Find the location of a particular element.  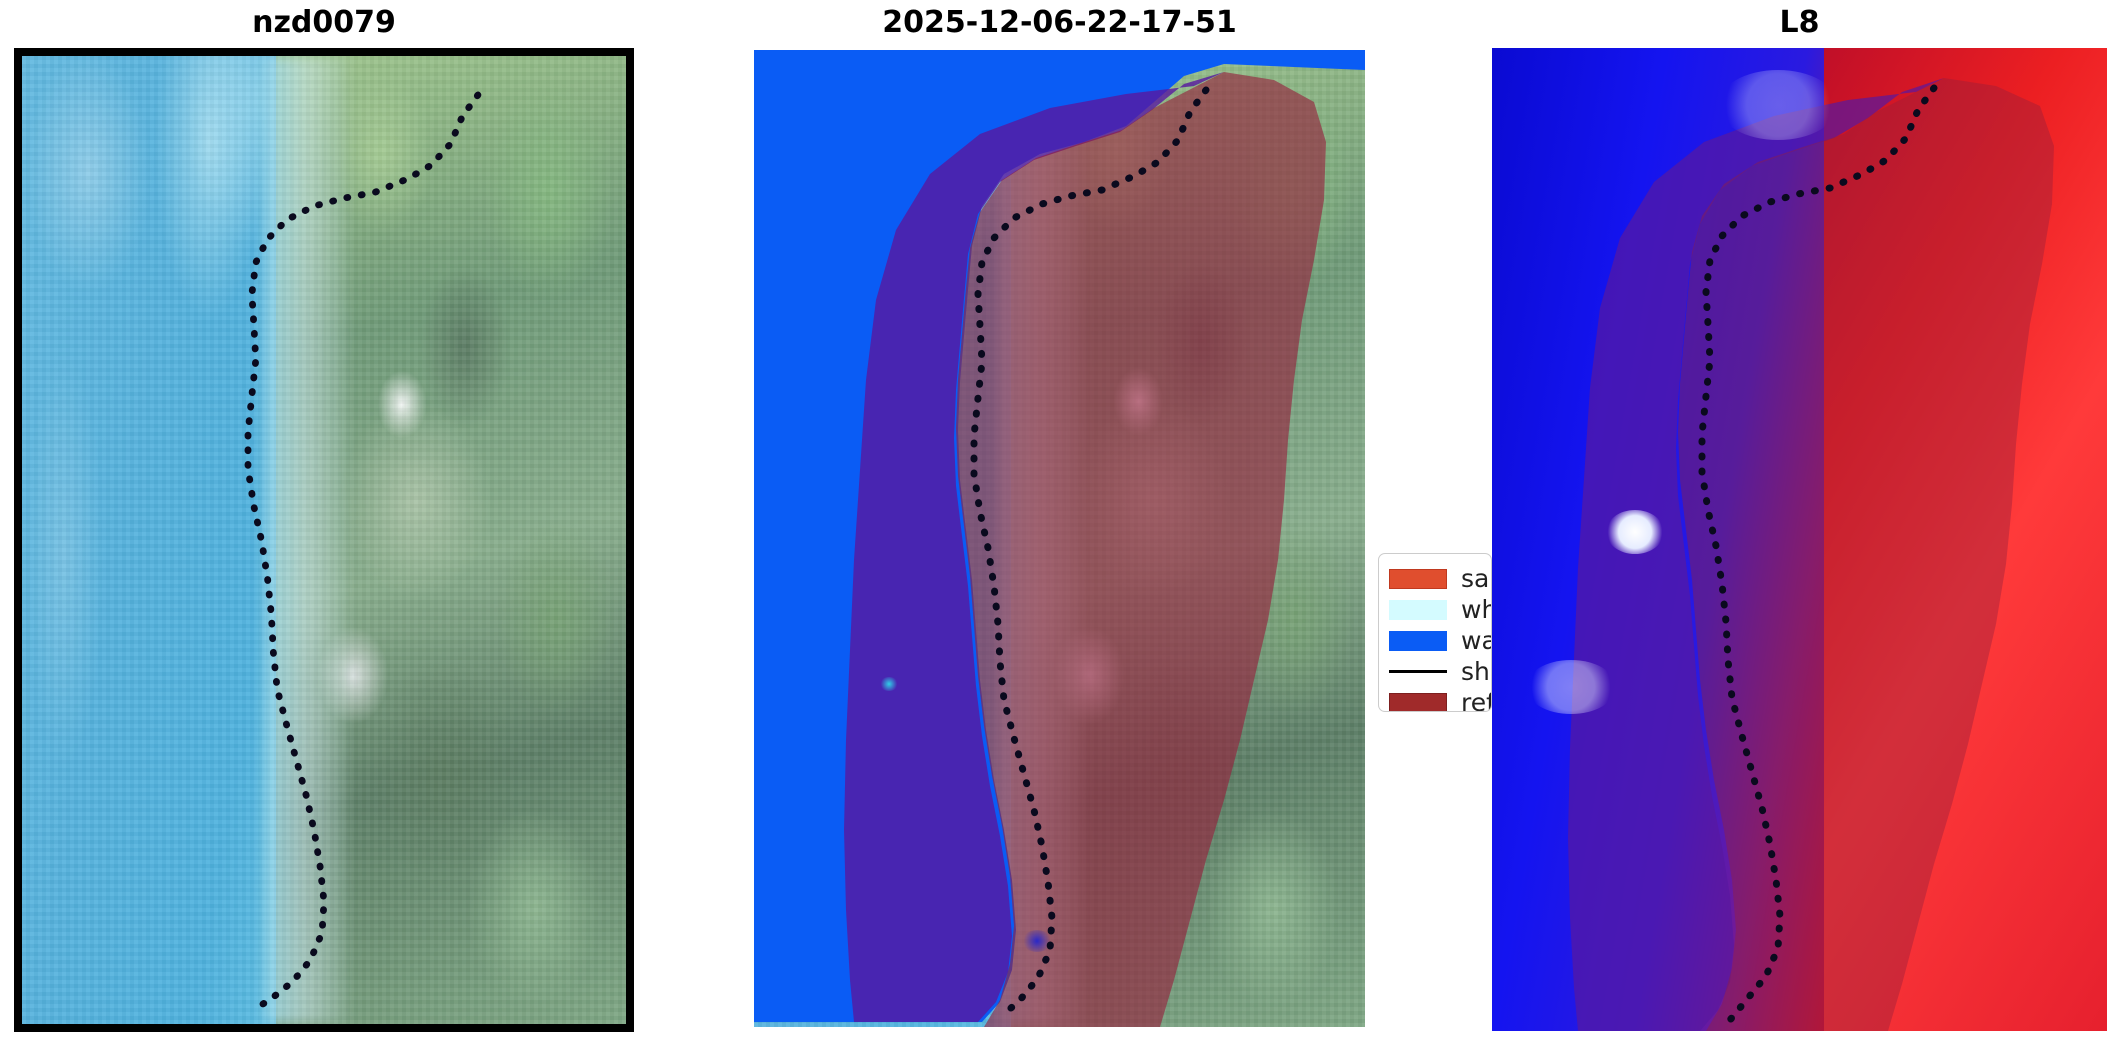

legend-entry-sand: sand is located at coordinates (1440, 578).